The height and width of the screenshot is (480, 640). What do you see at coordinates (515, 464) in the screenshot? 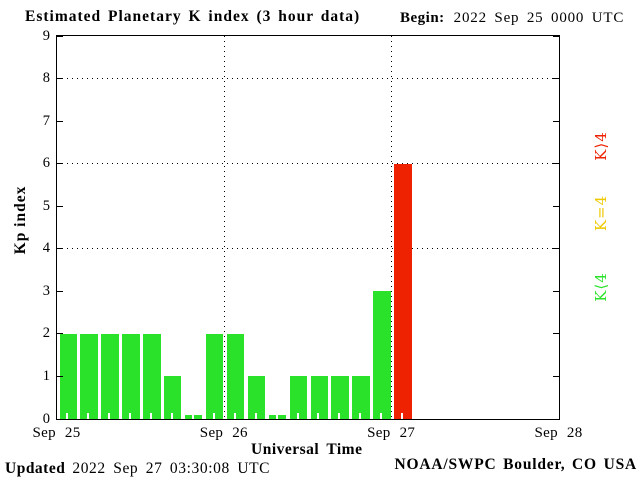
I see `footer-org: NOAA/SWPC Boulder, CO USA` at bounding box center [515, 464].